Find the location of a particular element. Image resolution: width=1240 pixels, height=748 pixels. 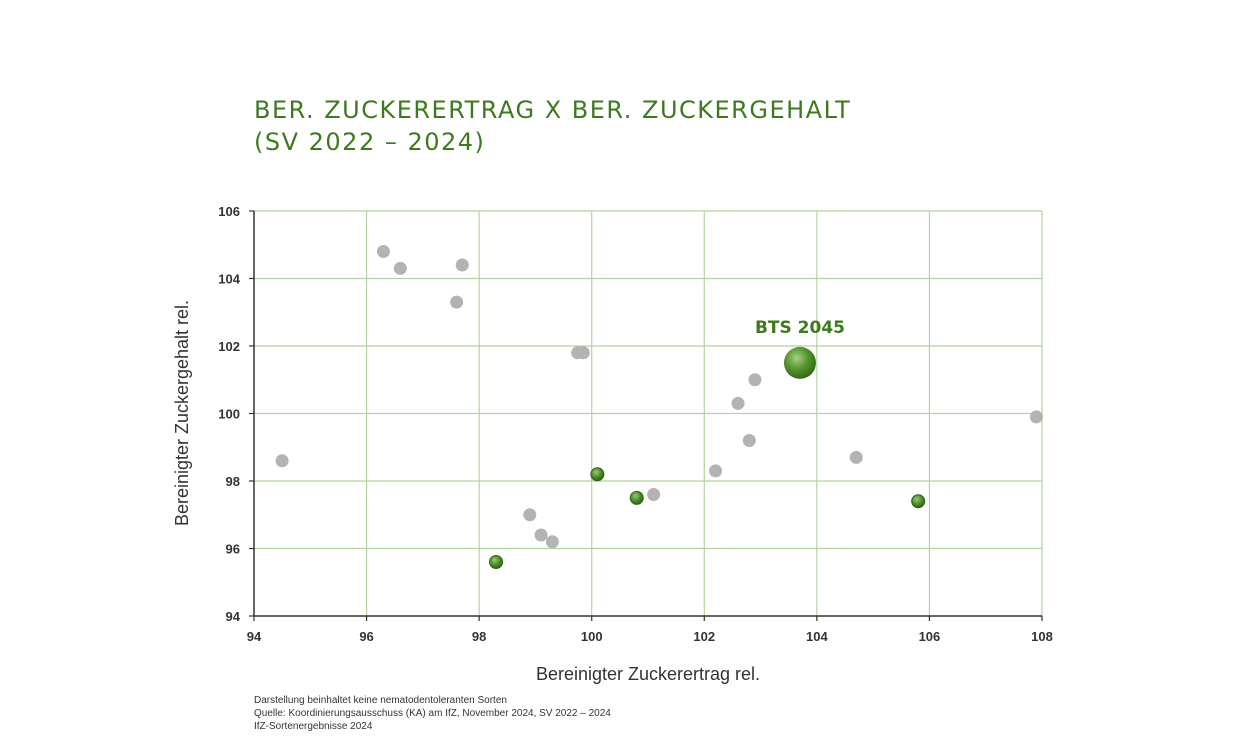

y-tick-label: 102 is located at coordinates (229, 346).